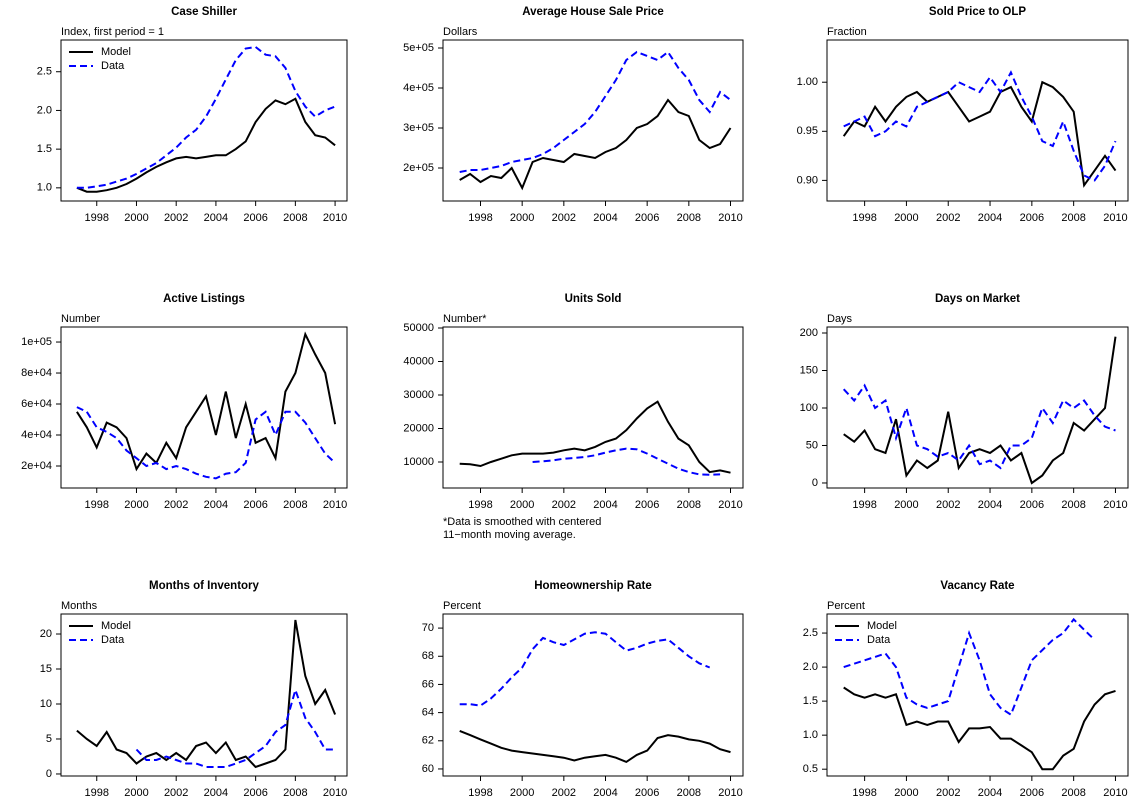 The image size is (1135, 805). What do you see at coordinates (846, 606) in the screenshot?
I see `y-axis-label: Percent` at bounding box center [846, 606].